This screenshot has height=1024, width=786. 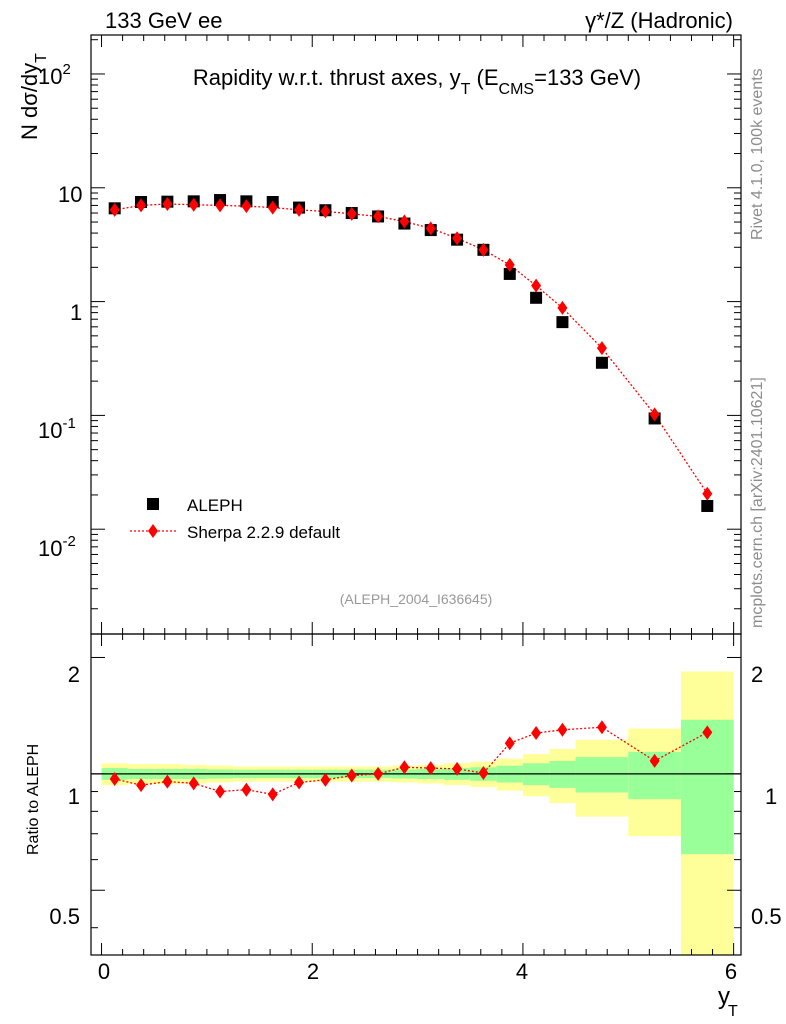 I want to click on ratio-y-tick-label-1-right: 1, so click(x=771, y=796).